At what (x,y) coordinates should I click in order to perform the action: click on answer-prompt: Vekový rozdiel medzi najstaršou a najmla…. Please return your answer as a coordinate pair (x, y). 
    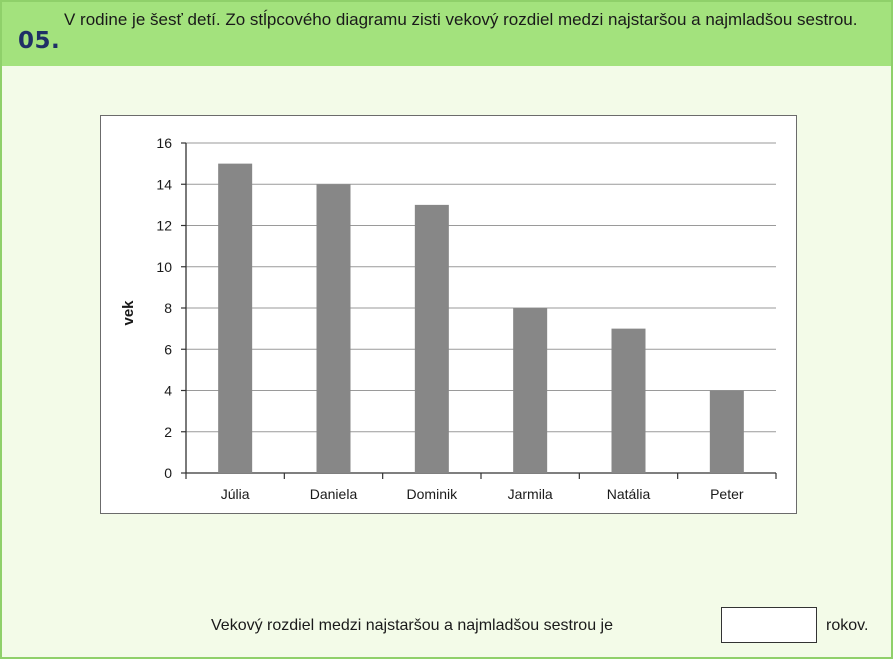
    Looking at the image, I should click on (412, 625).